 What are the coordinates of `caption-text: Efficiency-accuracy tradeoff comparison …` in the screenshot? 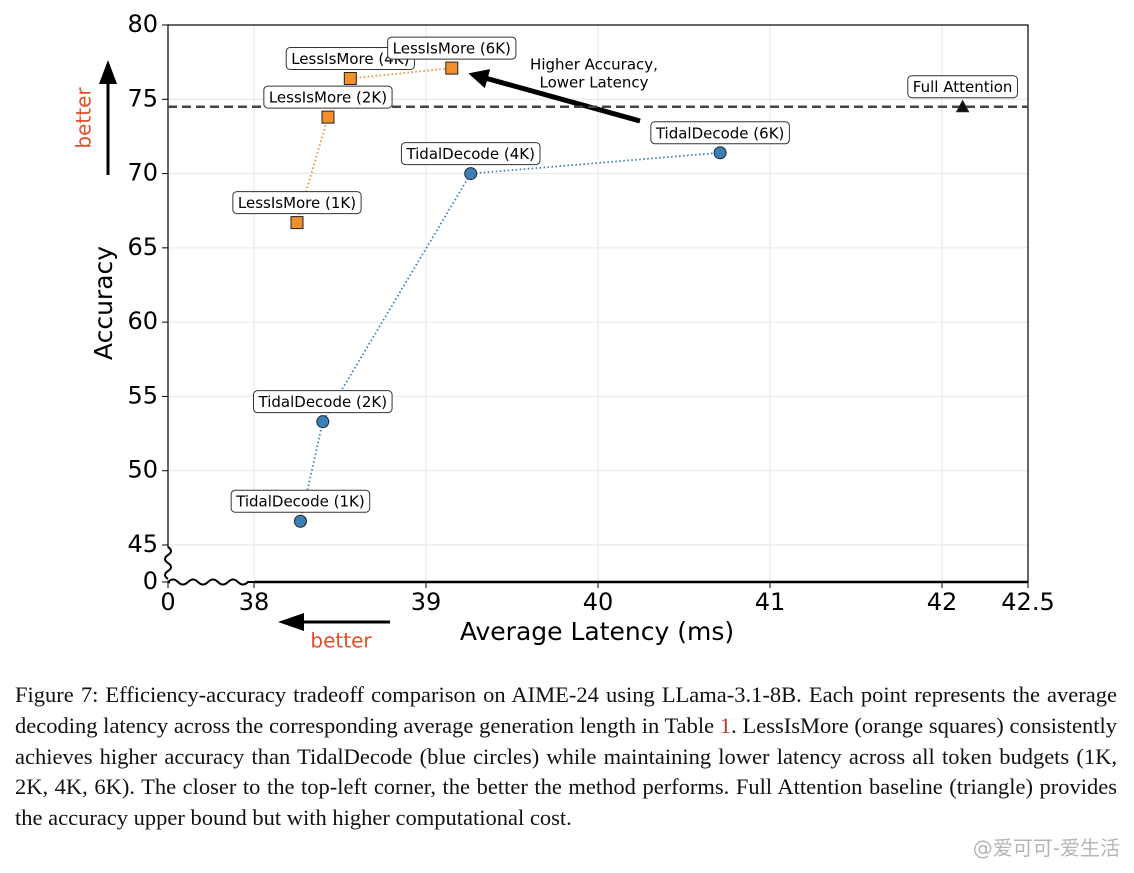 It's located at (566, 710).